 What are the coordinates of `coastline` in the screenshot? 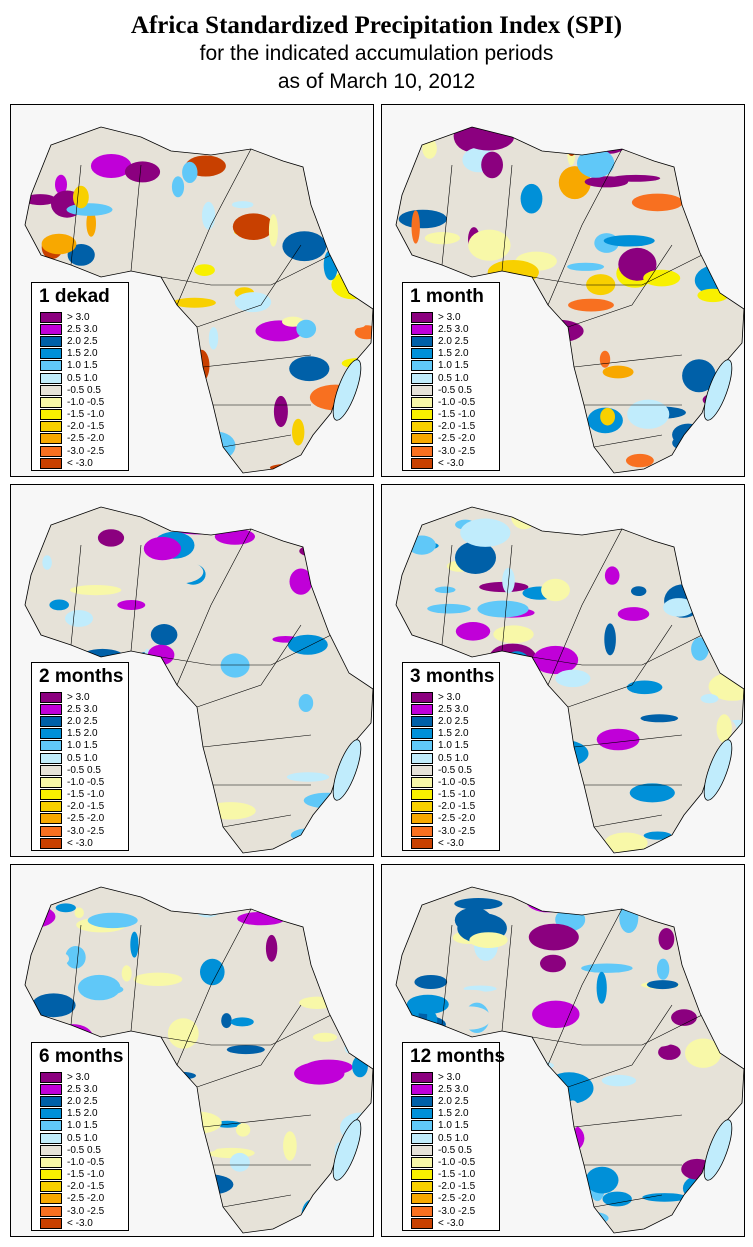 It's located at (569, 300).